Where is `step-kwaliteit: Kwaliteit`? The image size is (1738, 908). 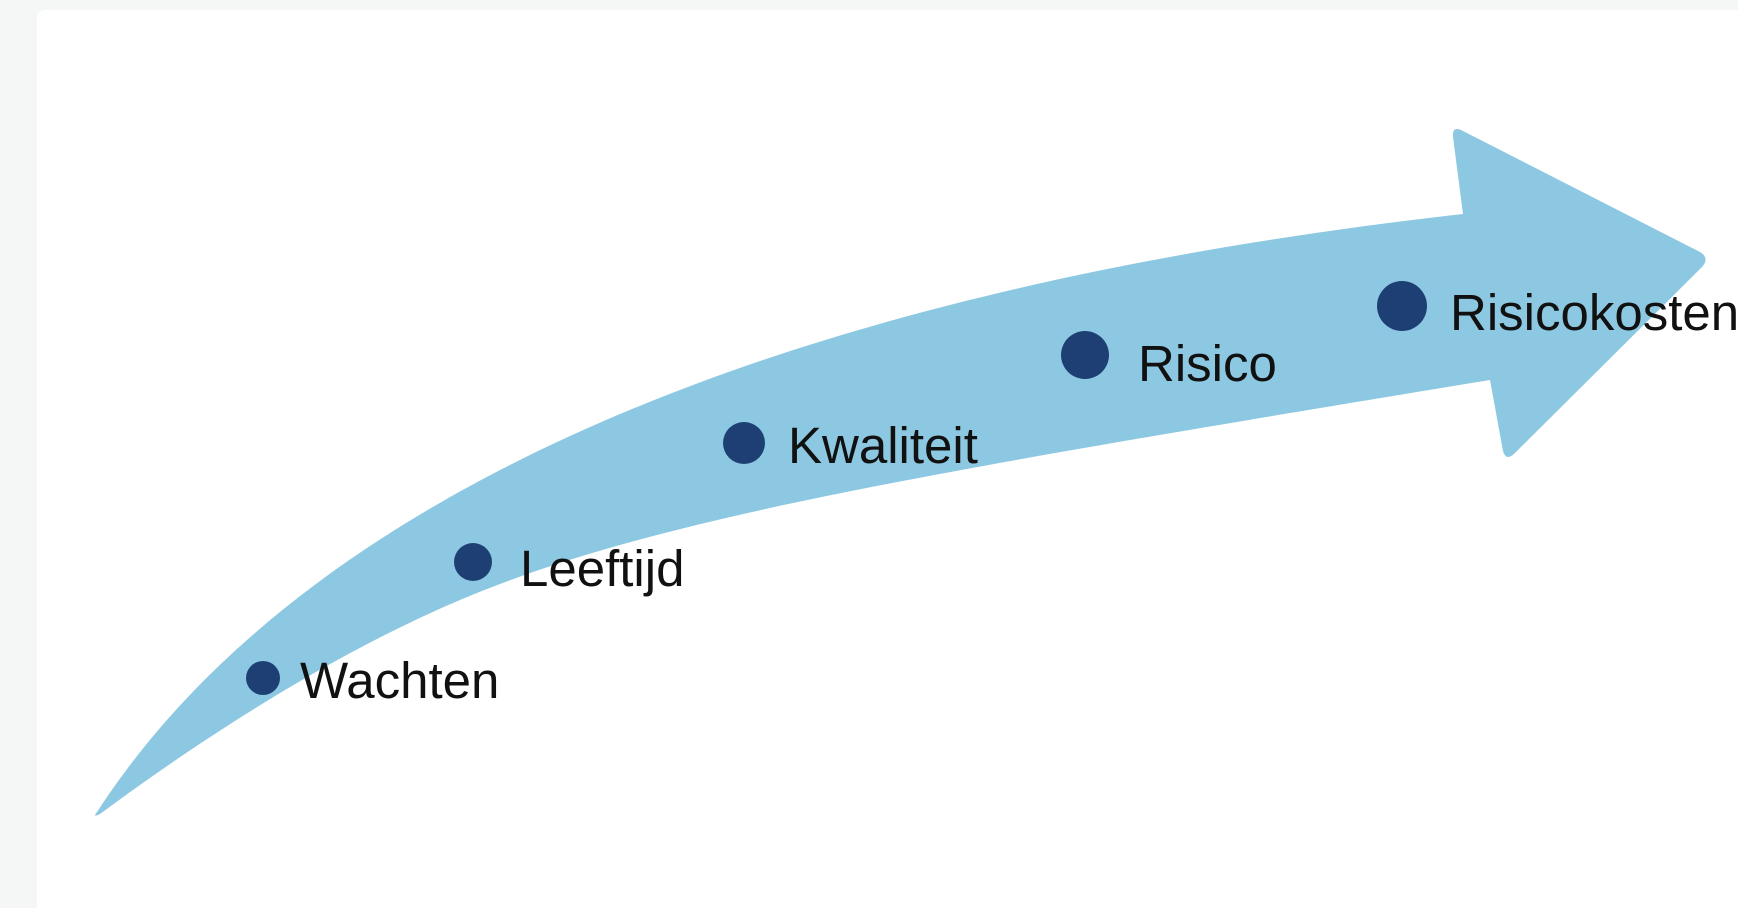 step-kwaliteit: Kwaliteit is located at coordinates (850, 445).